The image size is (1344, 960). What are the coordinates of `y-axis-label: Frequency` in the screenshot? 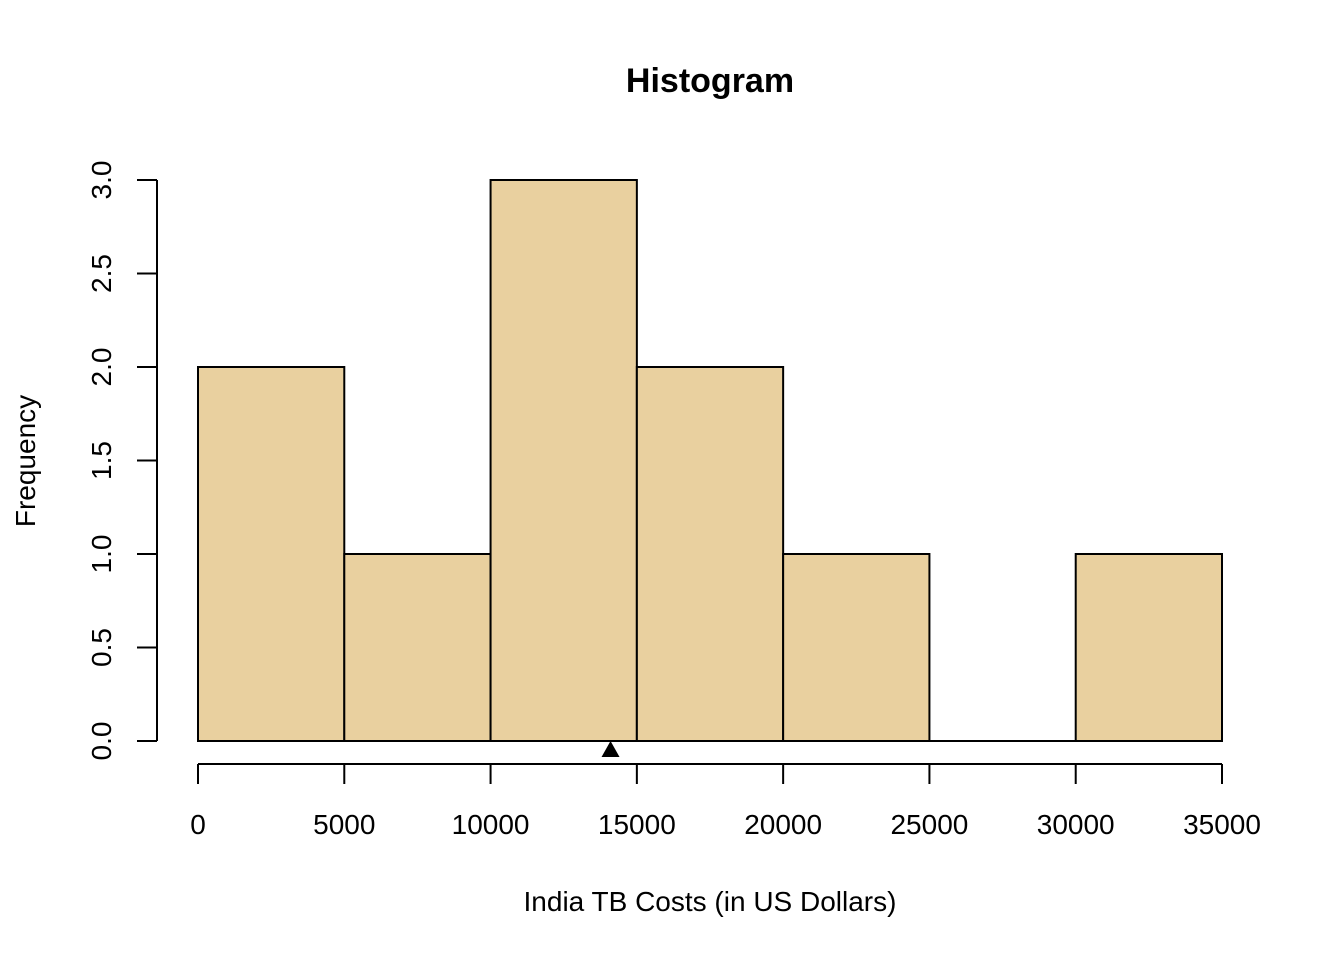 It's located at (25, 461).